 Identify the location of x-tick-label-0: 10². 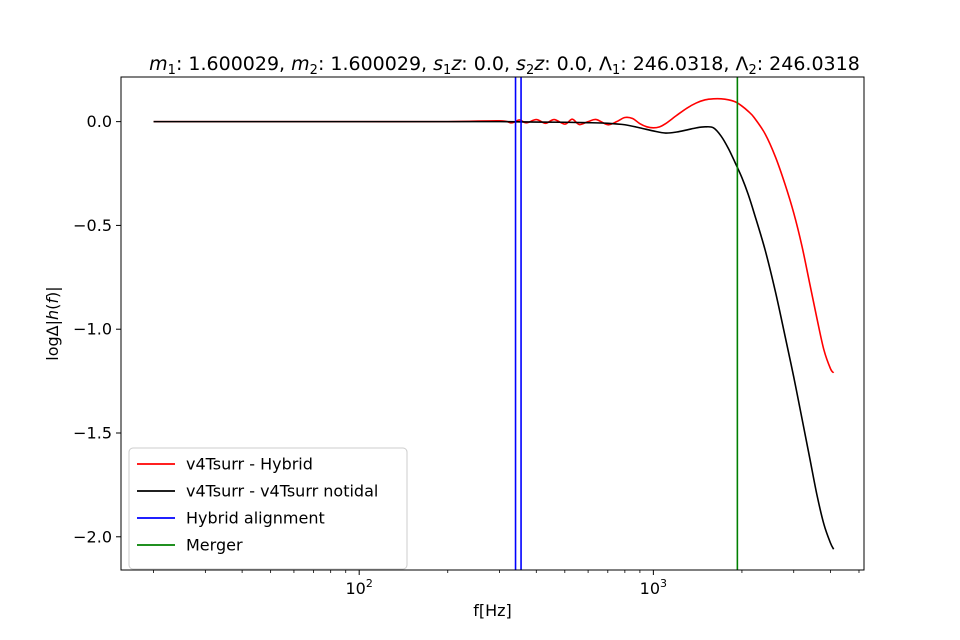
(359, 587).